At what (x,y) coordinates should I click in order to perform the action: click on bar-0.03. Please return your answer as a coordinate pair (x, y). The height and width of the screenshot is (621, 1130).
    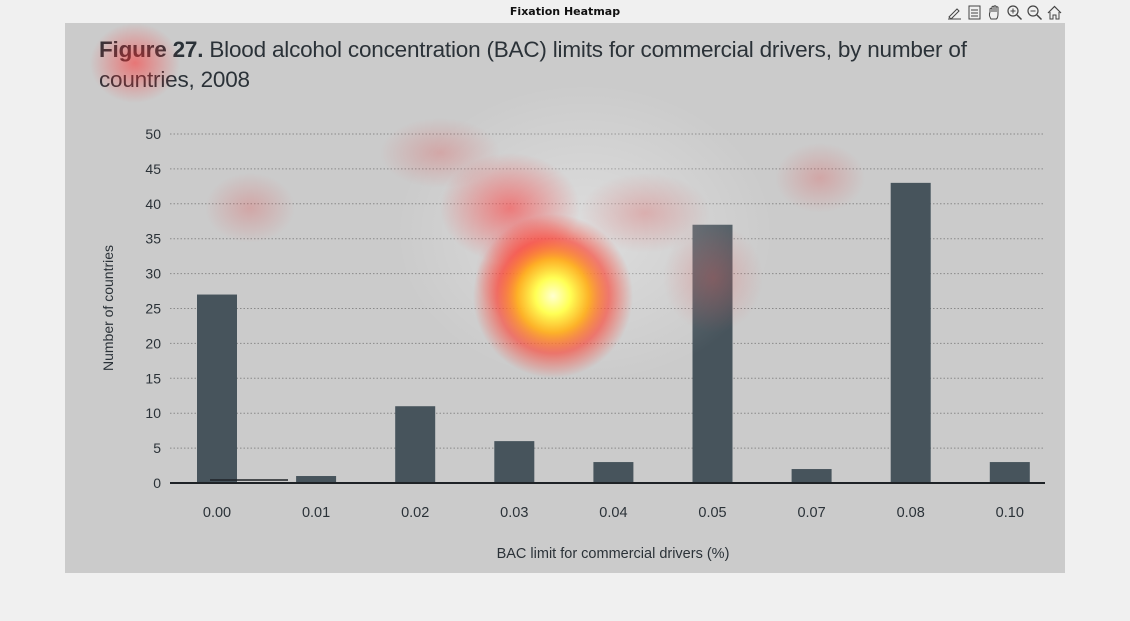
    Looking at the image, I should click on (514, 462).